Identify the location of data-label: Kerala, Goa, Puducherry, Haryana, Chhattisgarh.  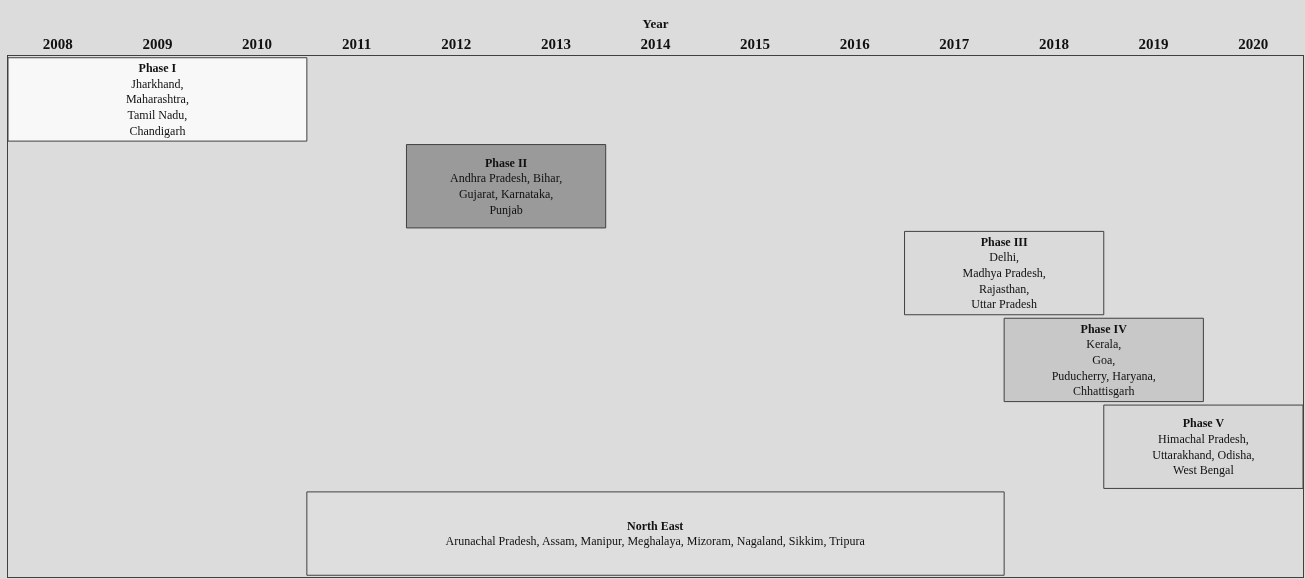
(1103, 368).